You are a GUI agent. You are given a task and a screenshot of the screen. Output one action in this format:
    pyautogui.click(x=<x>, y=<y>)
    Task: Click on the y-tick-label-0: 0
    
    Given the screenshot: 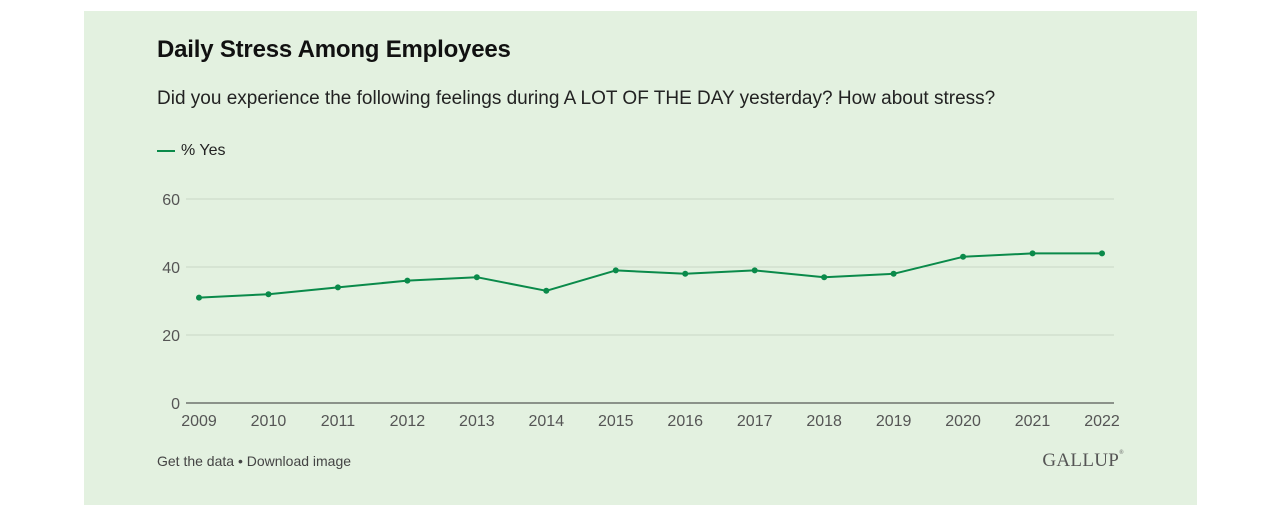 What is the action you would take?
    pyautogui.click(x=175, y=404)
    